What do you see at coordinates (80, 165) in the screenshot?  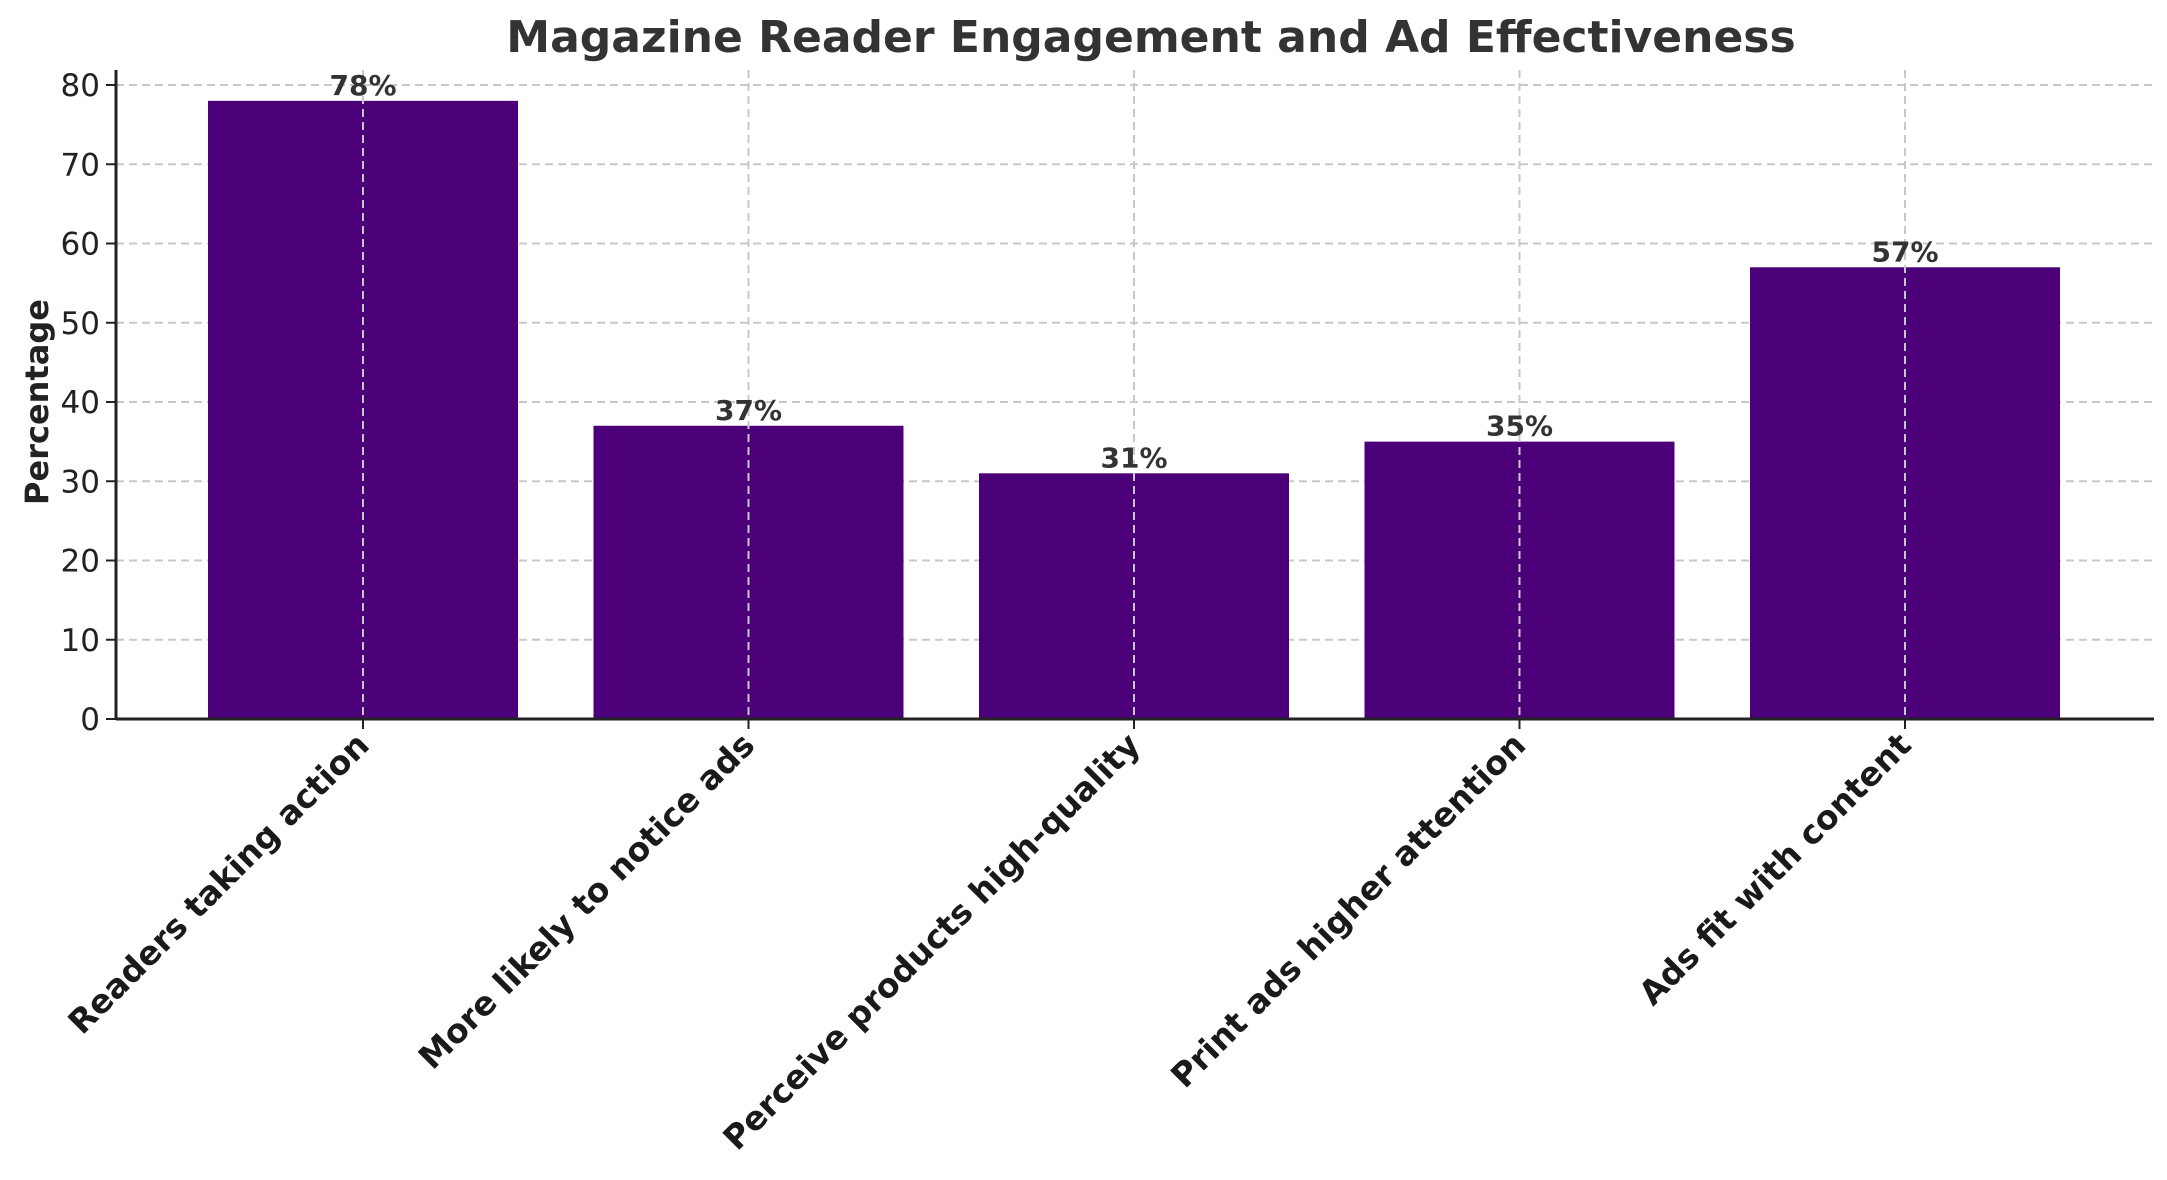 I see `y-tick-label: 70` at bounding box center [80, 165].